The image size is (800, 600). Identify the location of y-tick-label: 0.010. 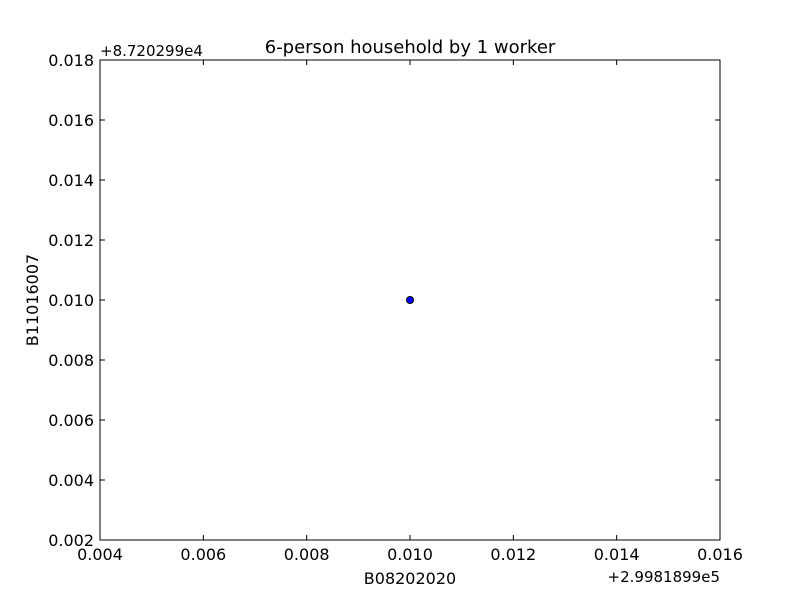
(71, 300).